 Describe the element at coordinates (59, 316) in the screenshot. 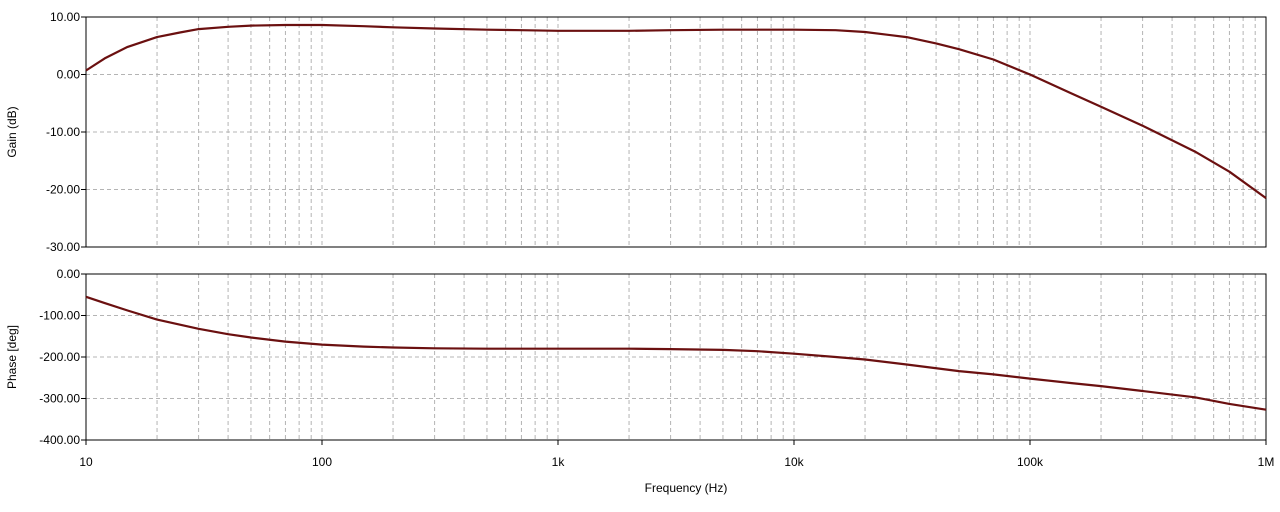

I see `phase-y-tick-label: -100.00` at that location.